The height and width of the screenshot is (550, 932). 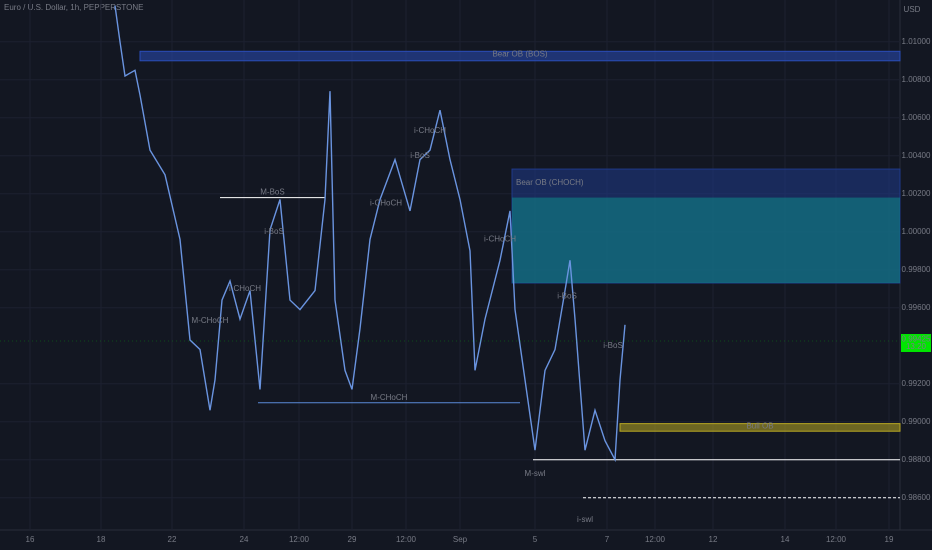 What do you see at coordinates (916, 383) in the screenshot?
I see `y-tick-label: 0.99200` at bounding box center [916, 383].